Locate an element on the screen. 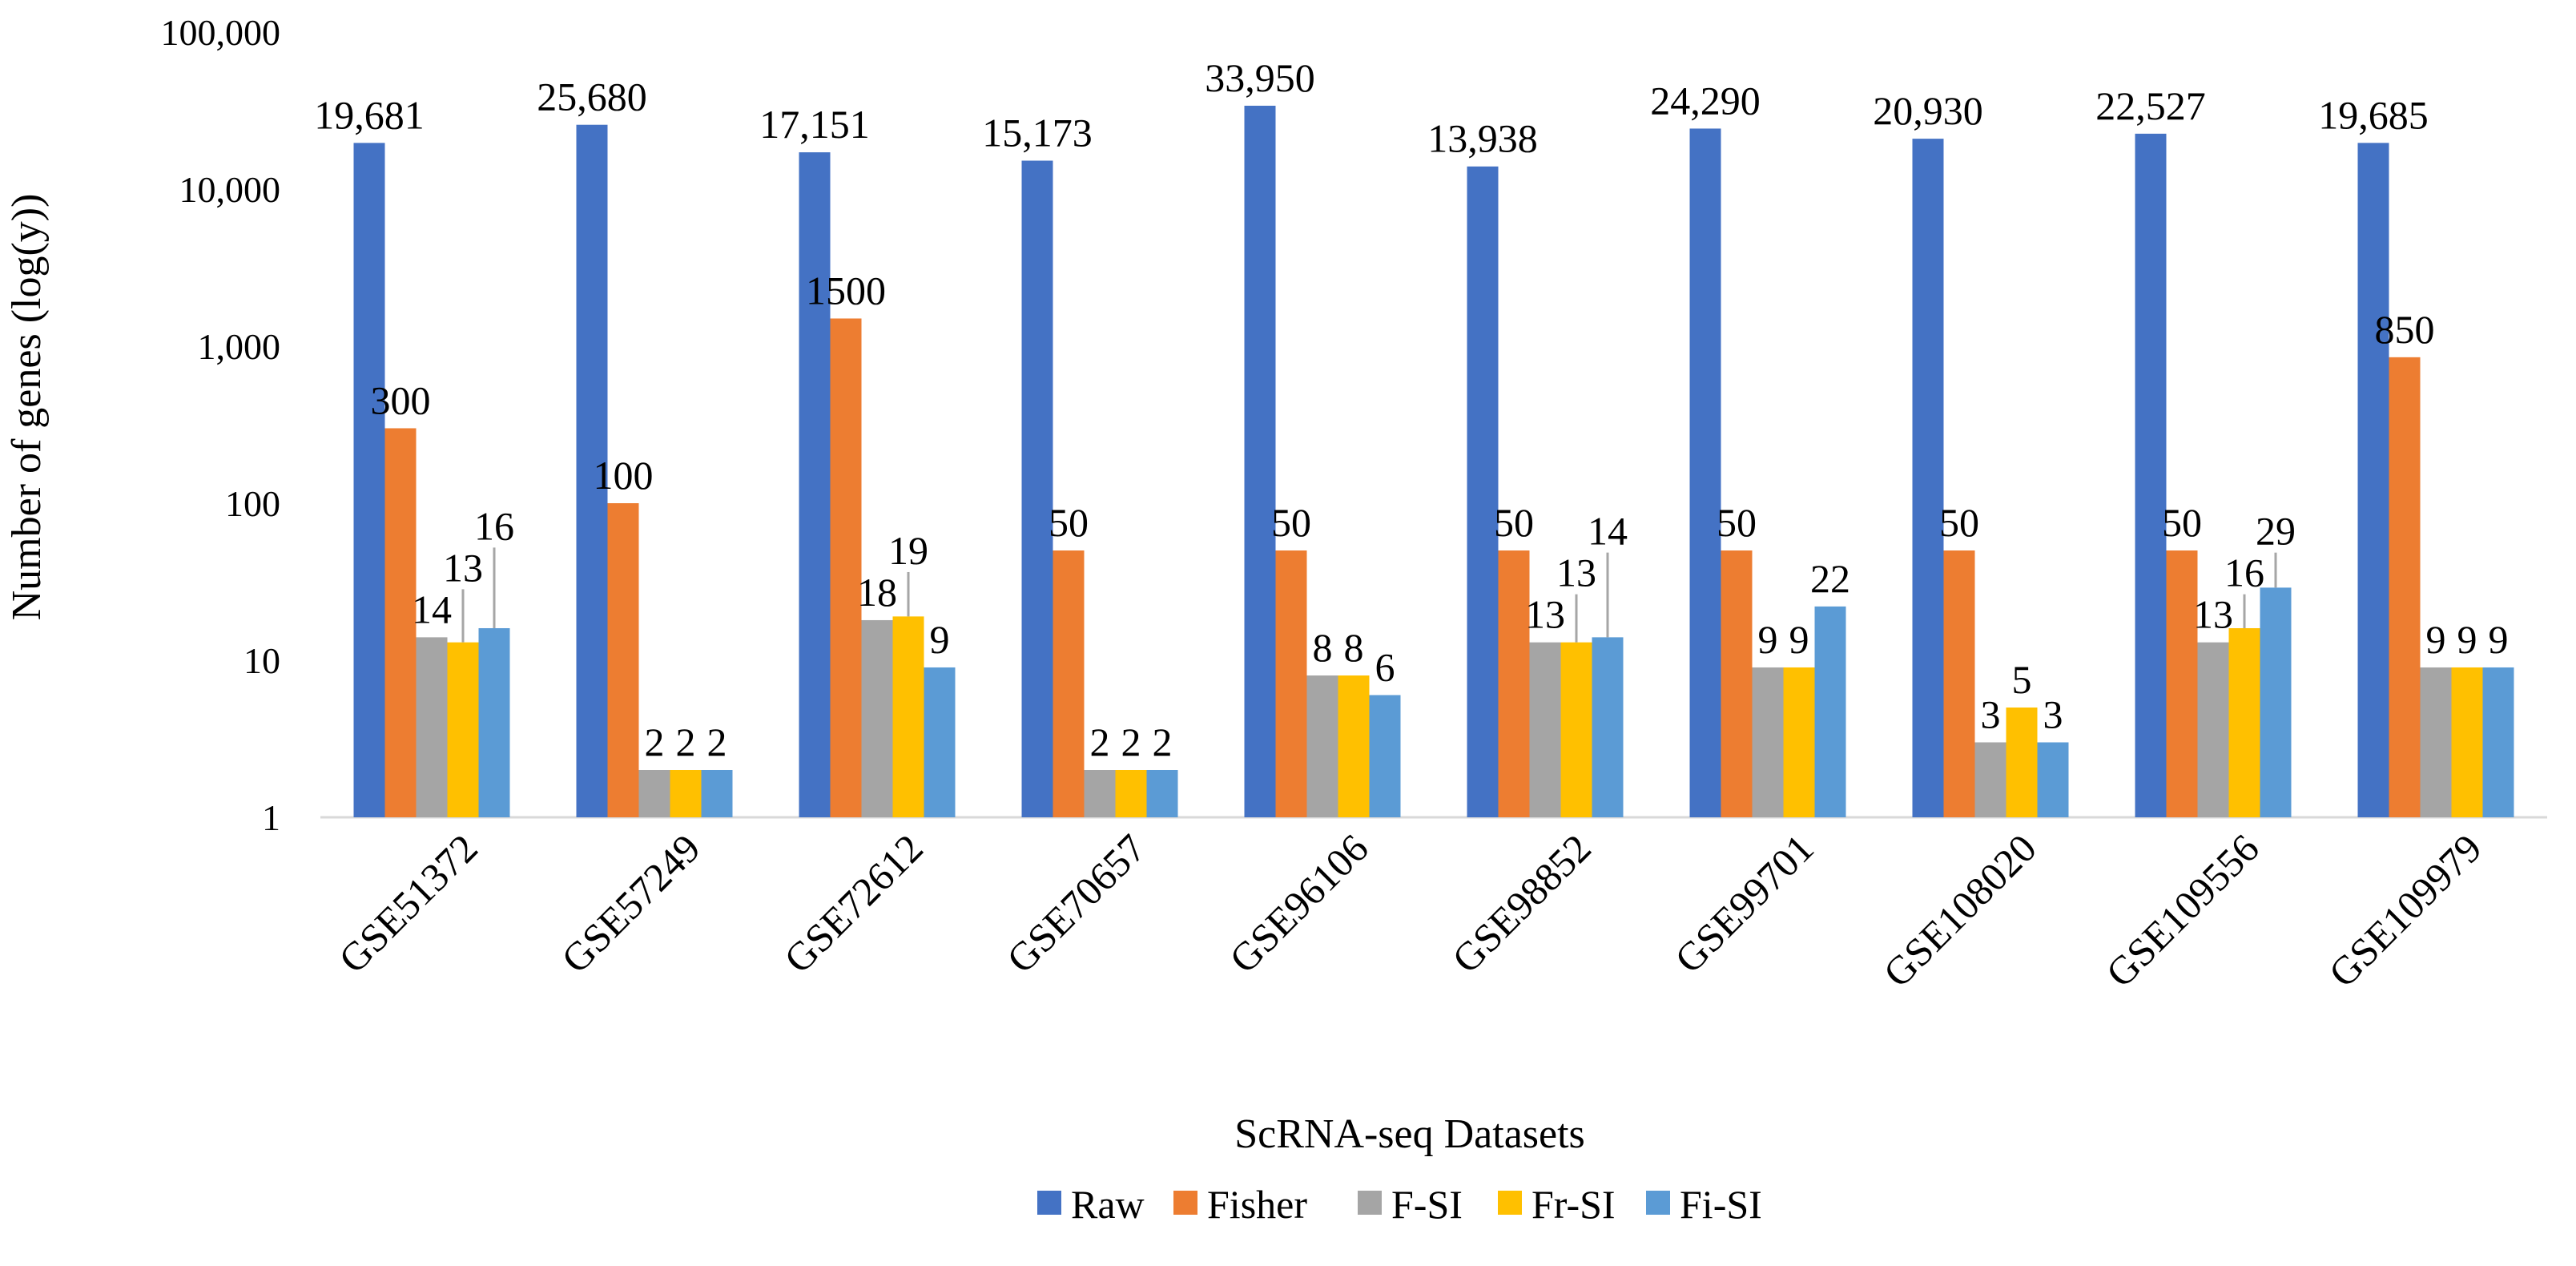 The image size is (2576, 1266). x-category-label: GSE72612 is located at coordinates (854, 903).